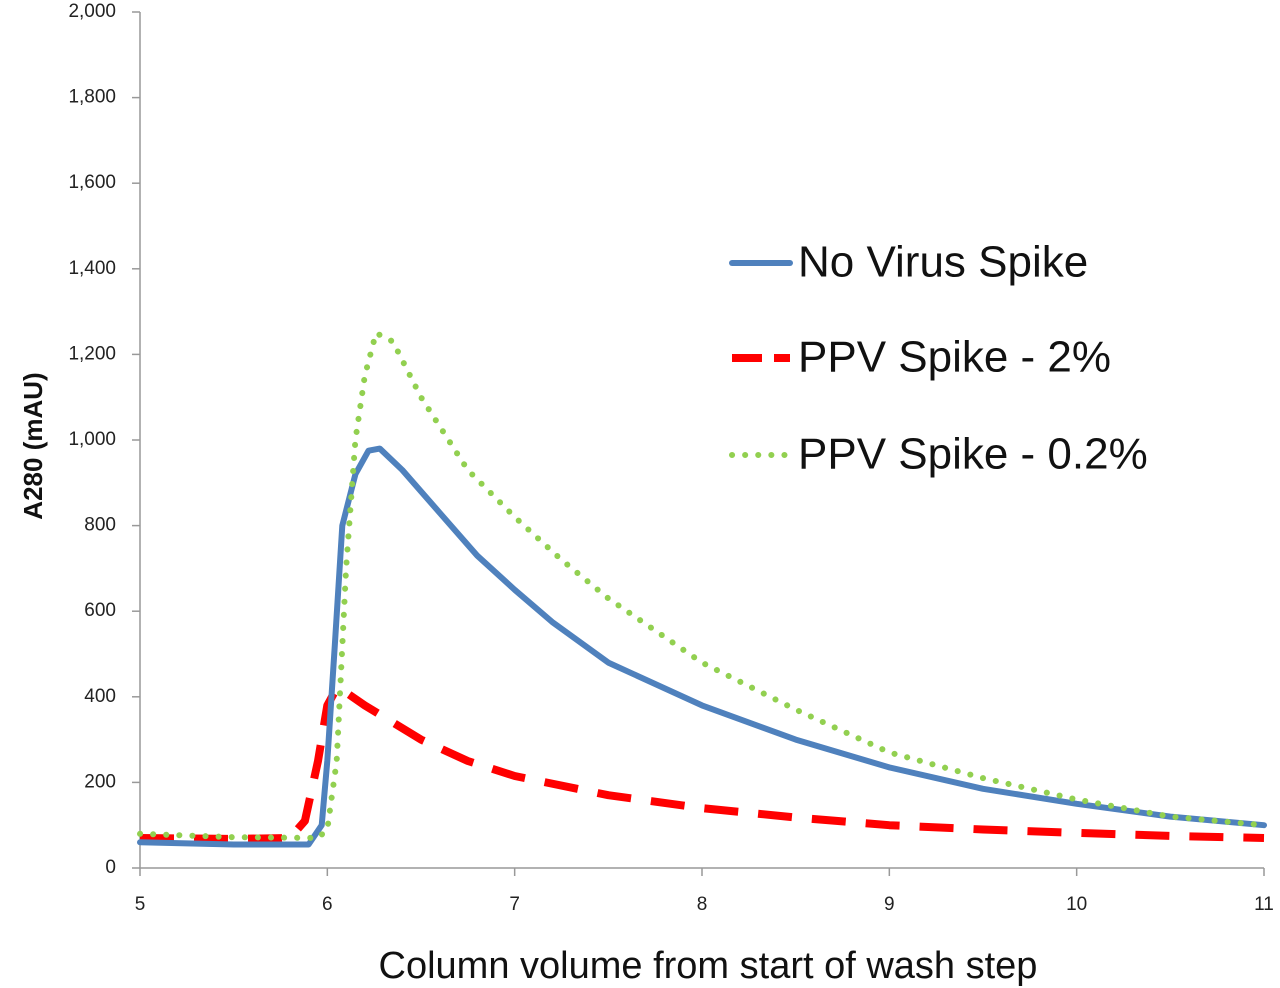 This screenshot has width=1280, height=988. I want to click on y-axis-title: A280 (mAU), so click(33, 445).